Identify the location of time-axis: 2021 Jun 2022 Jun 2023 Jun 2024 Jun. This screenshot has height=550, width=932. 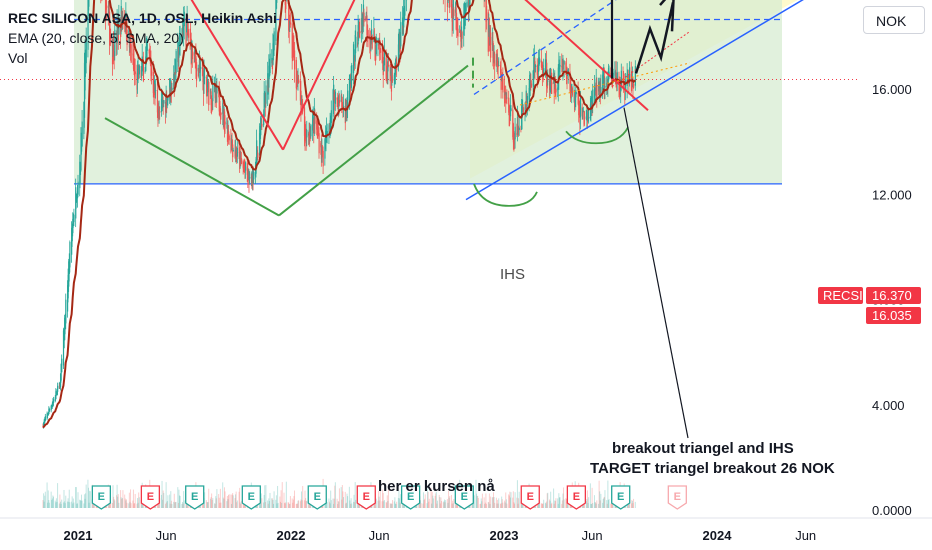
(466, 530).